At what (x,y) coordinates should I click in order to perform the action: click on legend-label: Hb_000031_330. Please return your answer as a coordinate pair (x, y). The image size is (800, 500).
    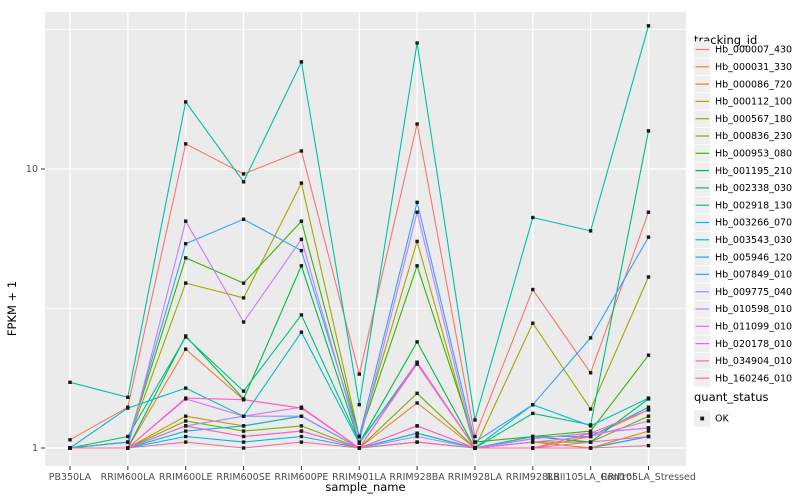
    Looking at the image, I should click on (753, 67).